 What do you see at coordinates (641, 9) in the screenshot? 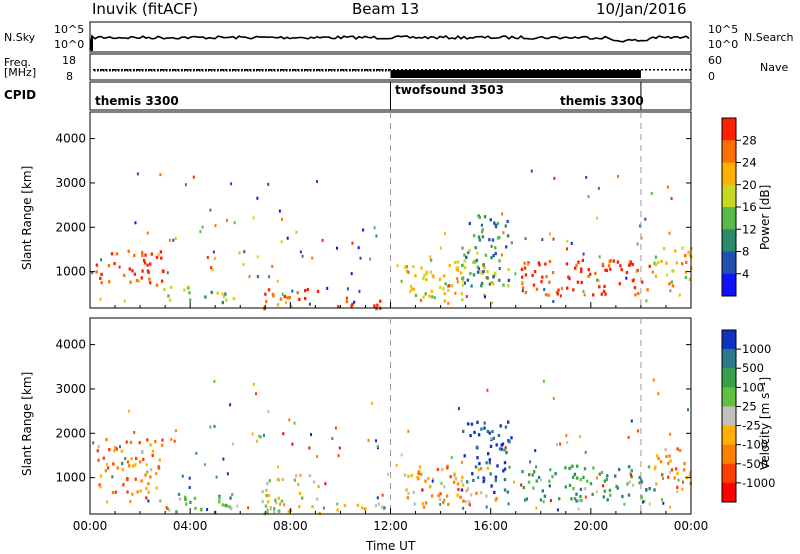
I see `date-title: 10/Jan/2016` at bounding box center [641, 9].